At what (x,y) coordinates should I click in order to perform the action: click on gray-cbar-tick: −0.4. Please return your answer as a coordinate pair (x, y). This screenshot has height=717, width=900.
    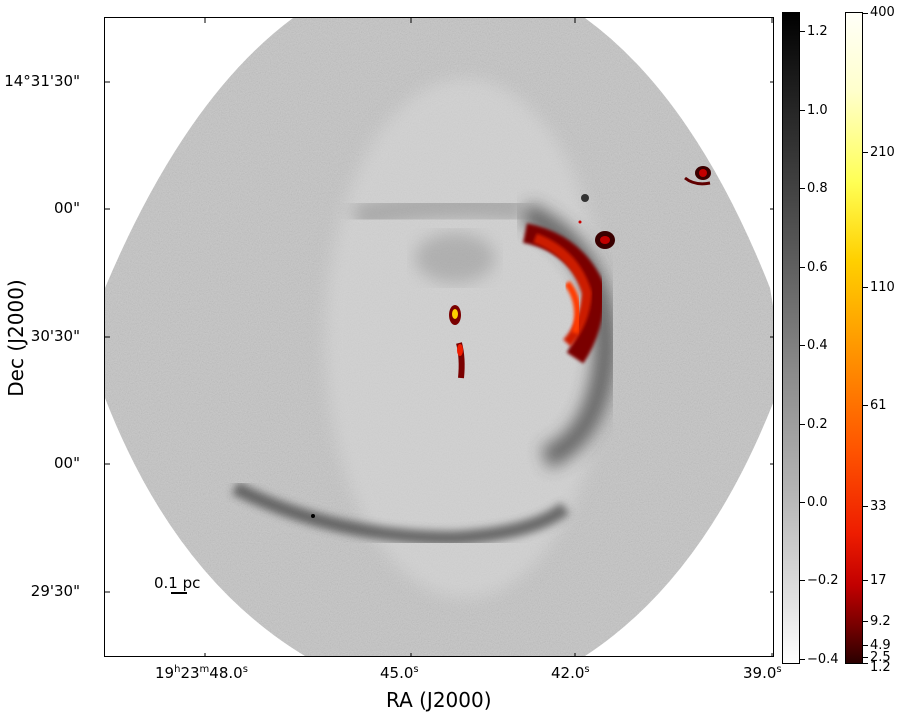
    Looking at the image, I should click on (823, 659).